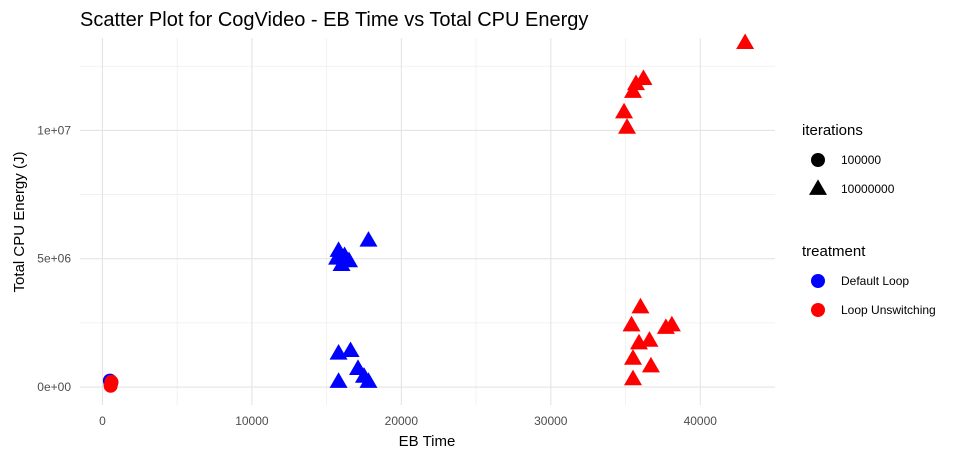 This screenshot has width=975, height=460. I want to click on y-tick-label: 5e+06, so click(54, 259).